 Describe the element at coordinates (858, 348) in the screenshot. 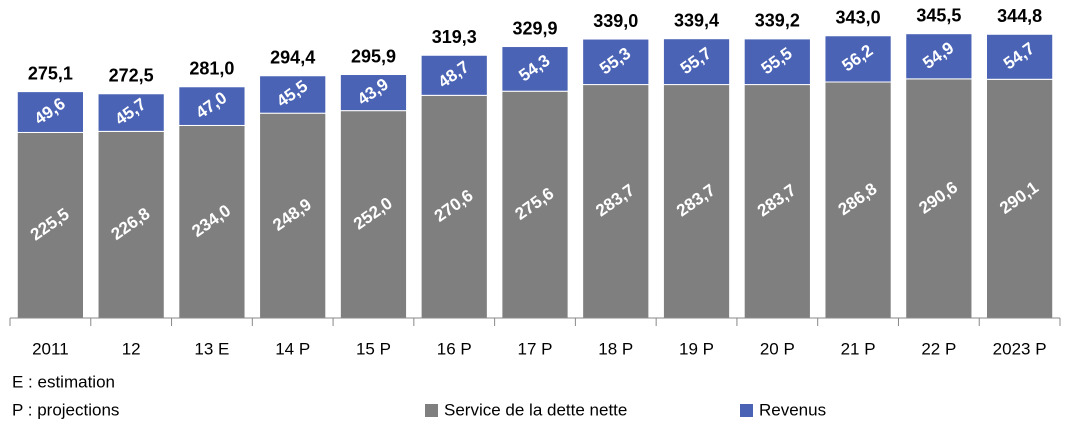

I see `x-tick-label: 21 P` at that location.